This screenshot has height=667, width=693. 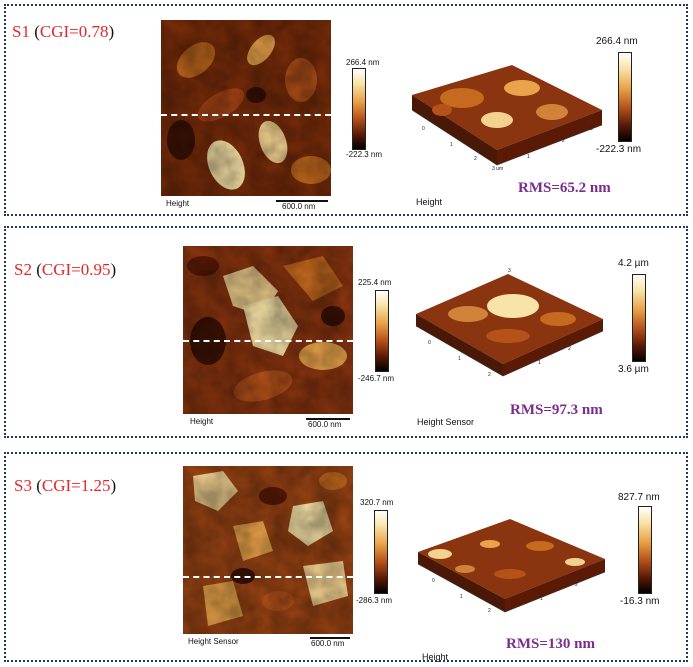 What do you see at coordinates (364, 154) in the screenshot?
I see `colorbar-2d-min: -222.3 nm` at bounding box center [364, 154].